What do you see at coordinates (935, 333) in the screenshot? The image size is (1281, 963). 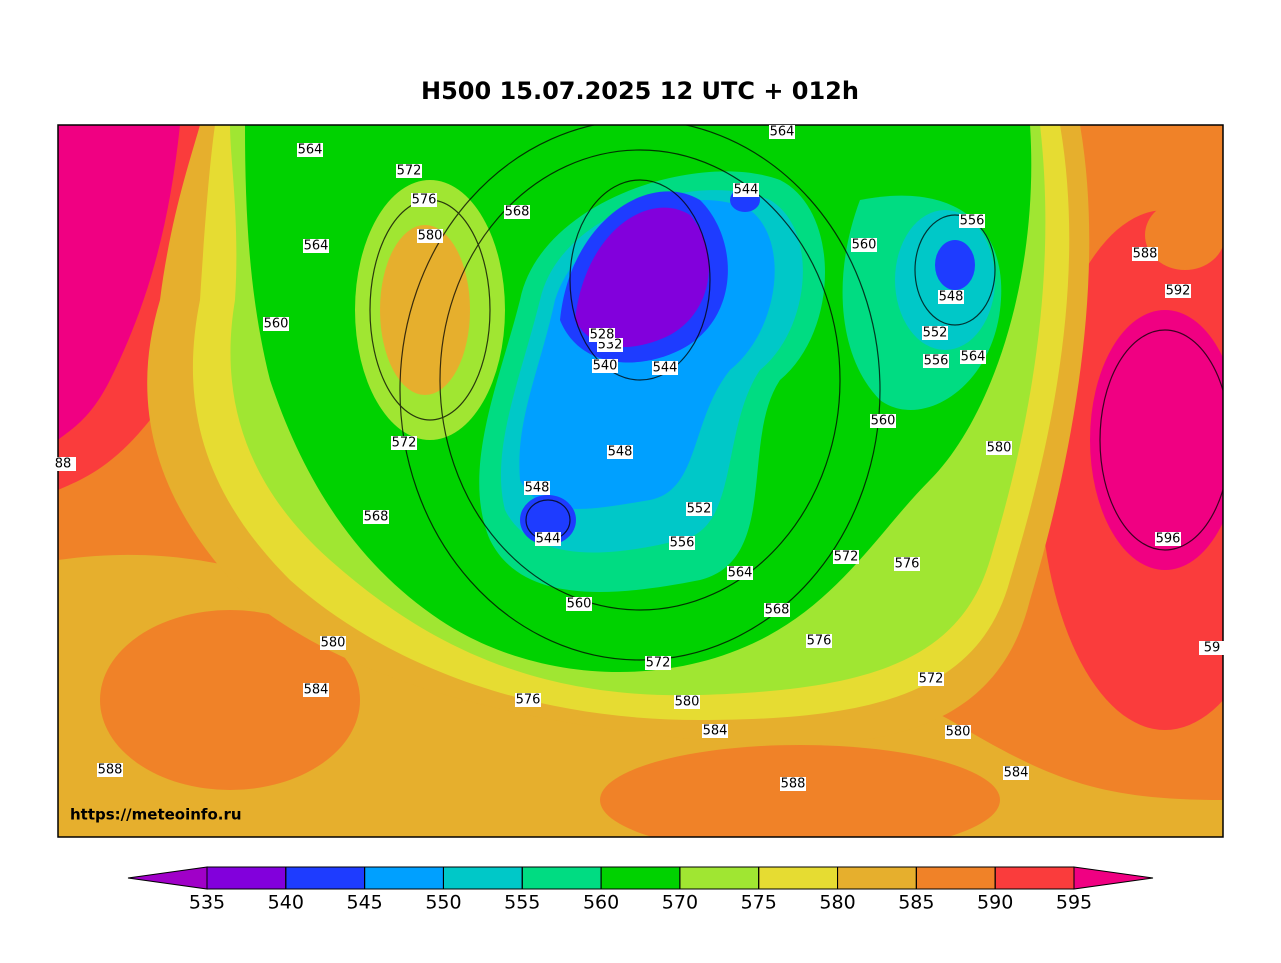 I see `contour-label: 552` at bounding box center [935, 333].